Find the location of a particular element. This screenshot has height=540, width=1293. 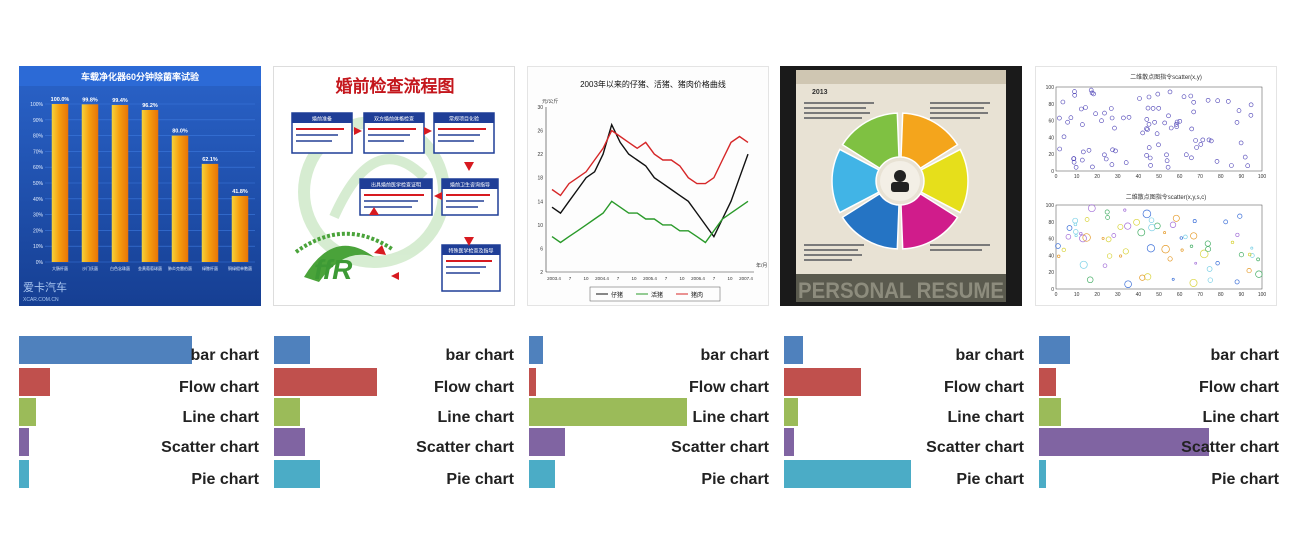

line-thumb-x-tick: 7 is located at coordinates (618, 278).